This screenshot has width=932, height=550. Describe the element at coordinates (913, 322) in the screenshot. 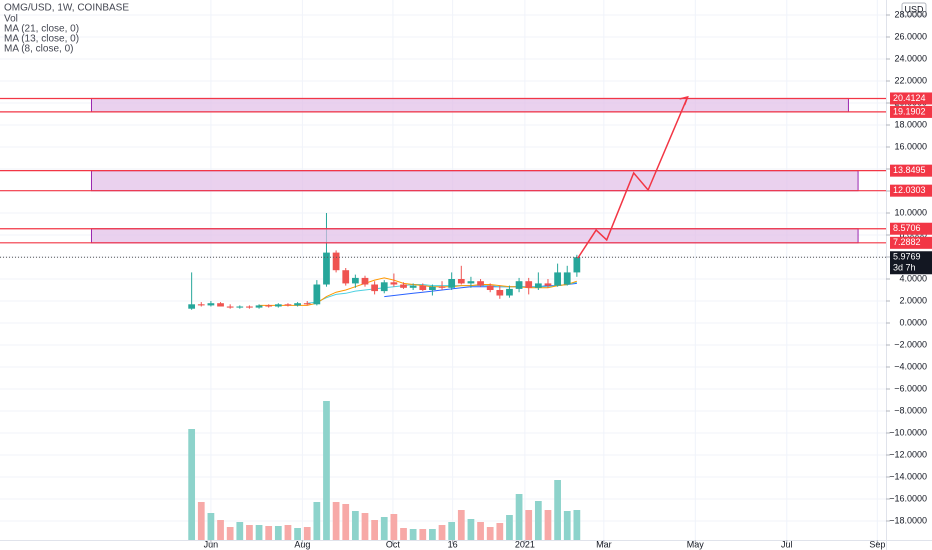

I see `y-tick-label: 0.0000` at that location.